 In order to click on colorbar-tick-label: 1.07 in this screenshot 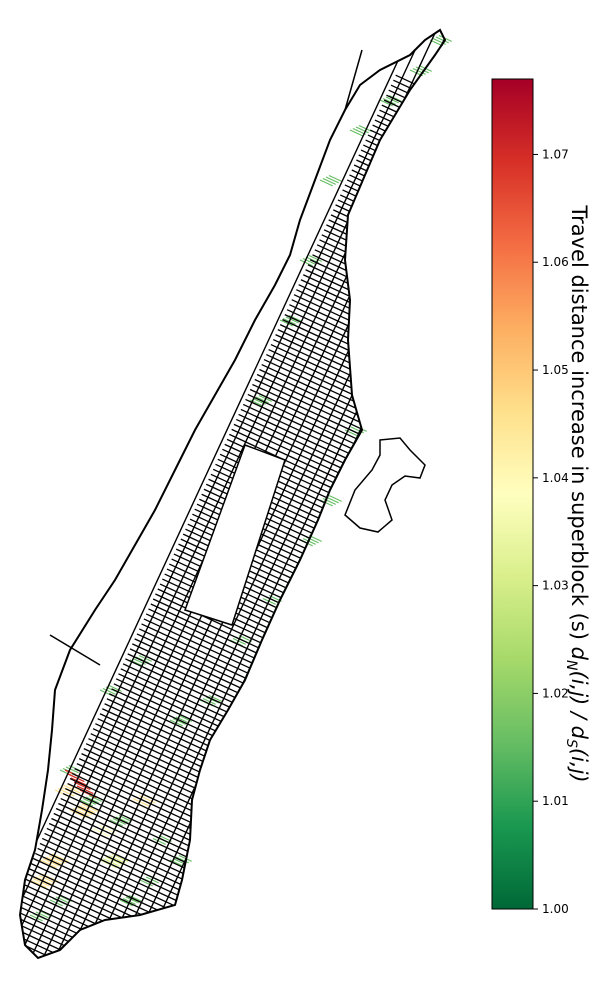, I will do `click(555, 154)`.